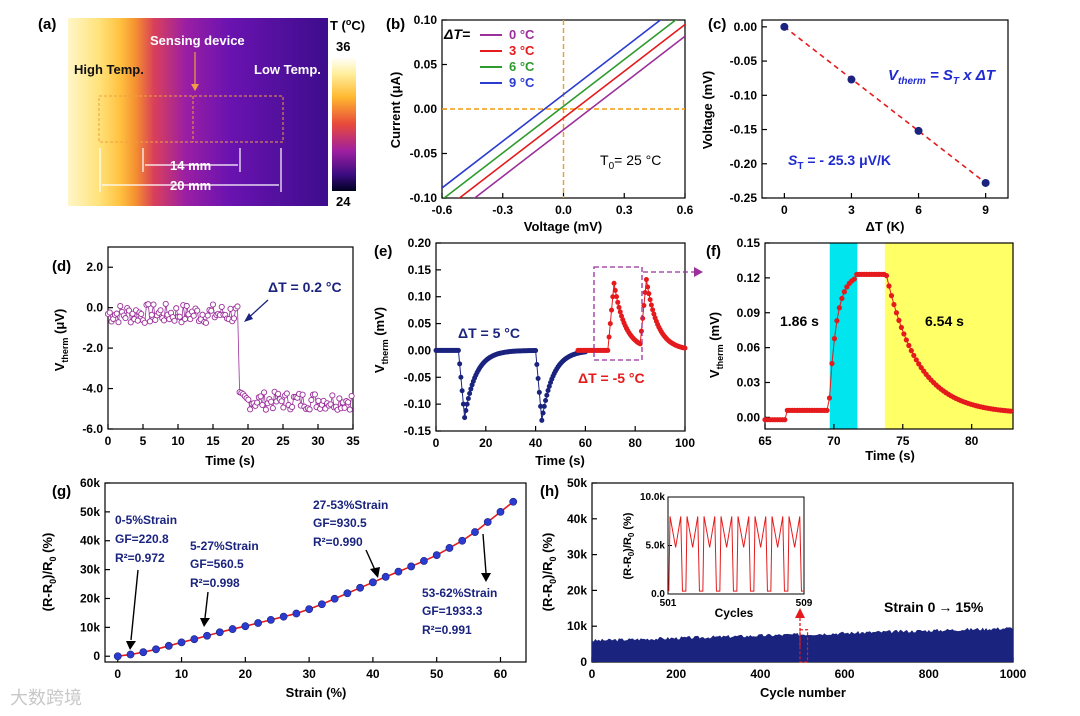  Describe the element at coordinates (749, 348) in the screenshot. I see `f-ytick-label-3: 0.06` at that location.